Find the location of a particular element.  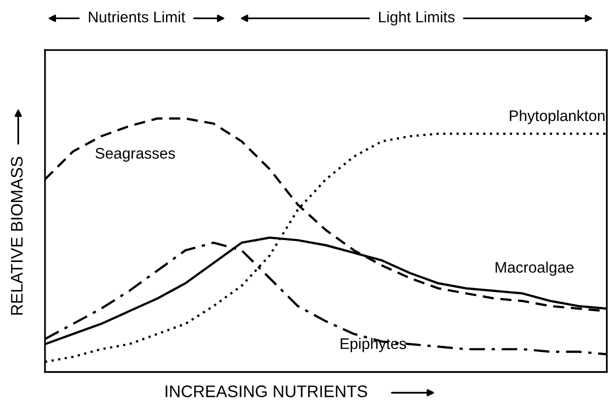

x-axis-title: INCREASING NUTRIENTS is located at coordinates (267, 391).